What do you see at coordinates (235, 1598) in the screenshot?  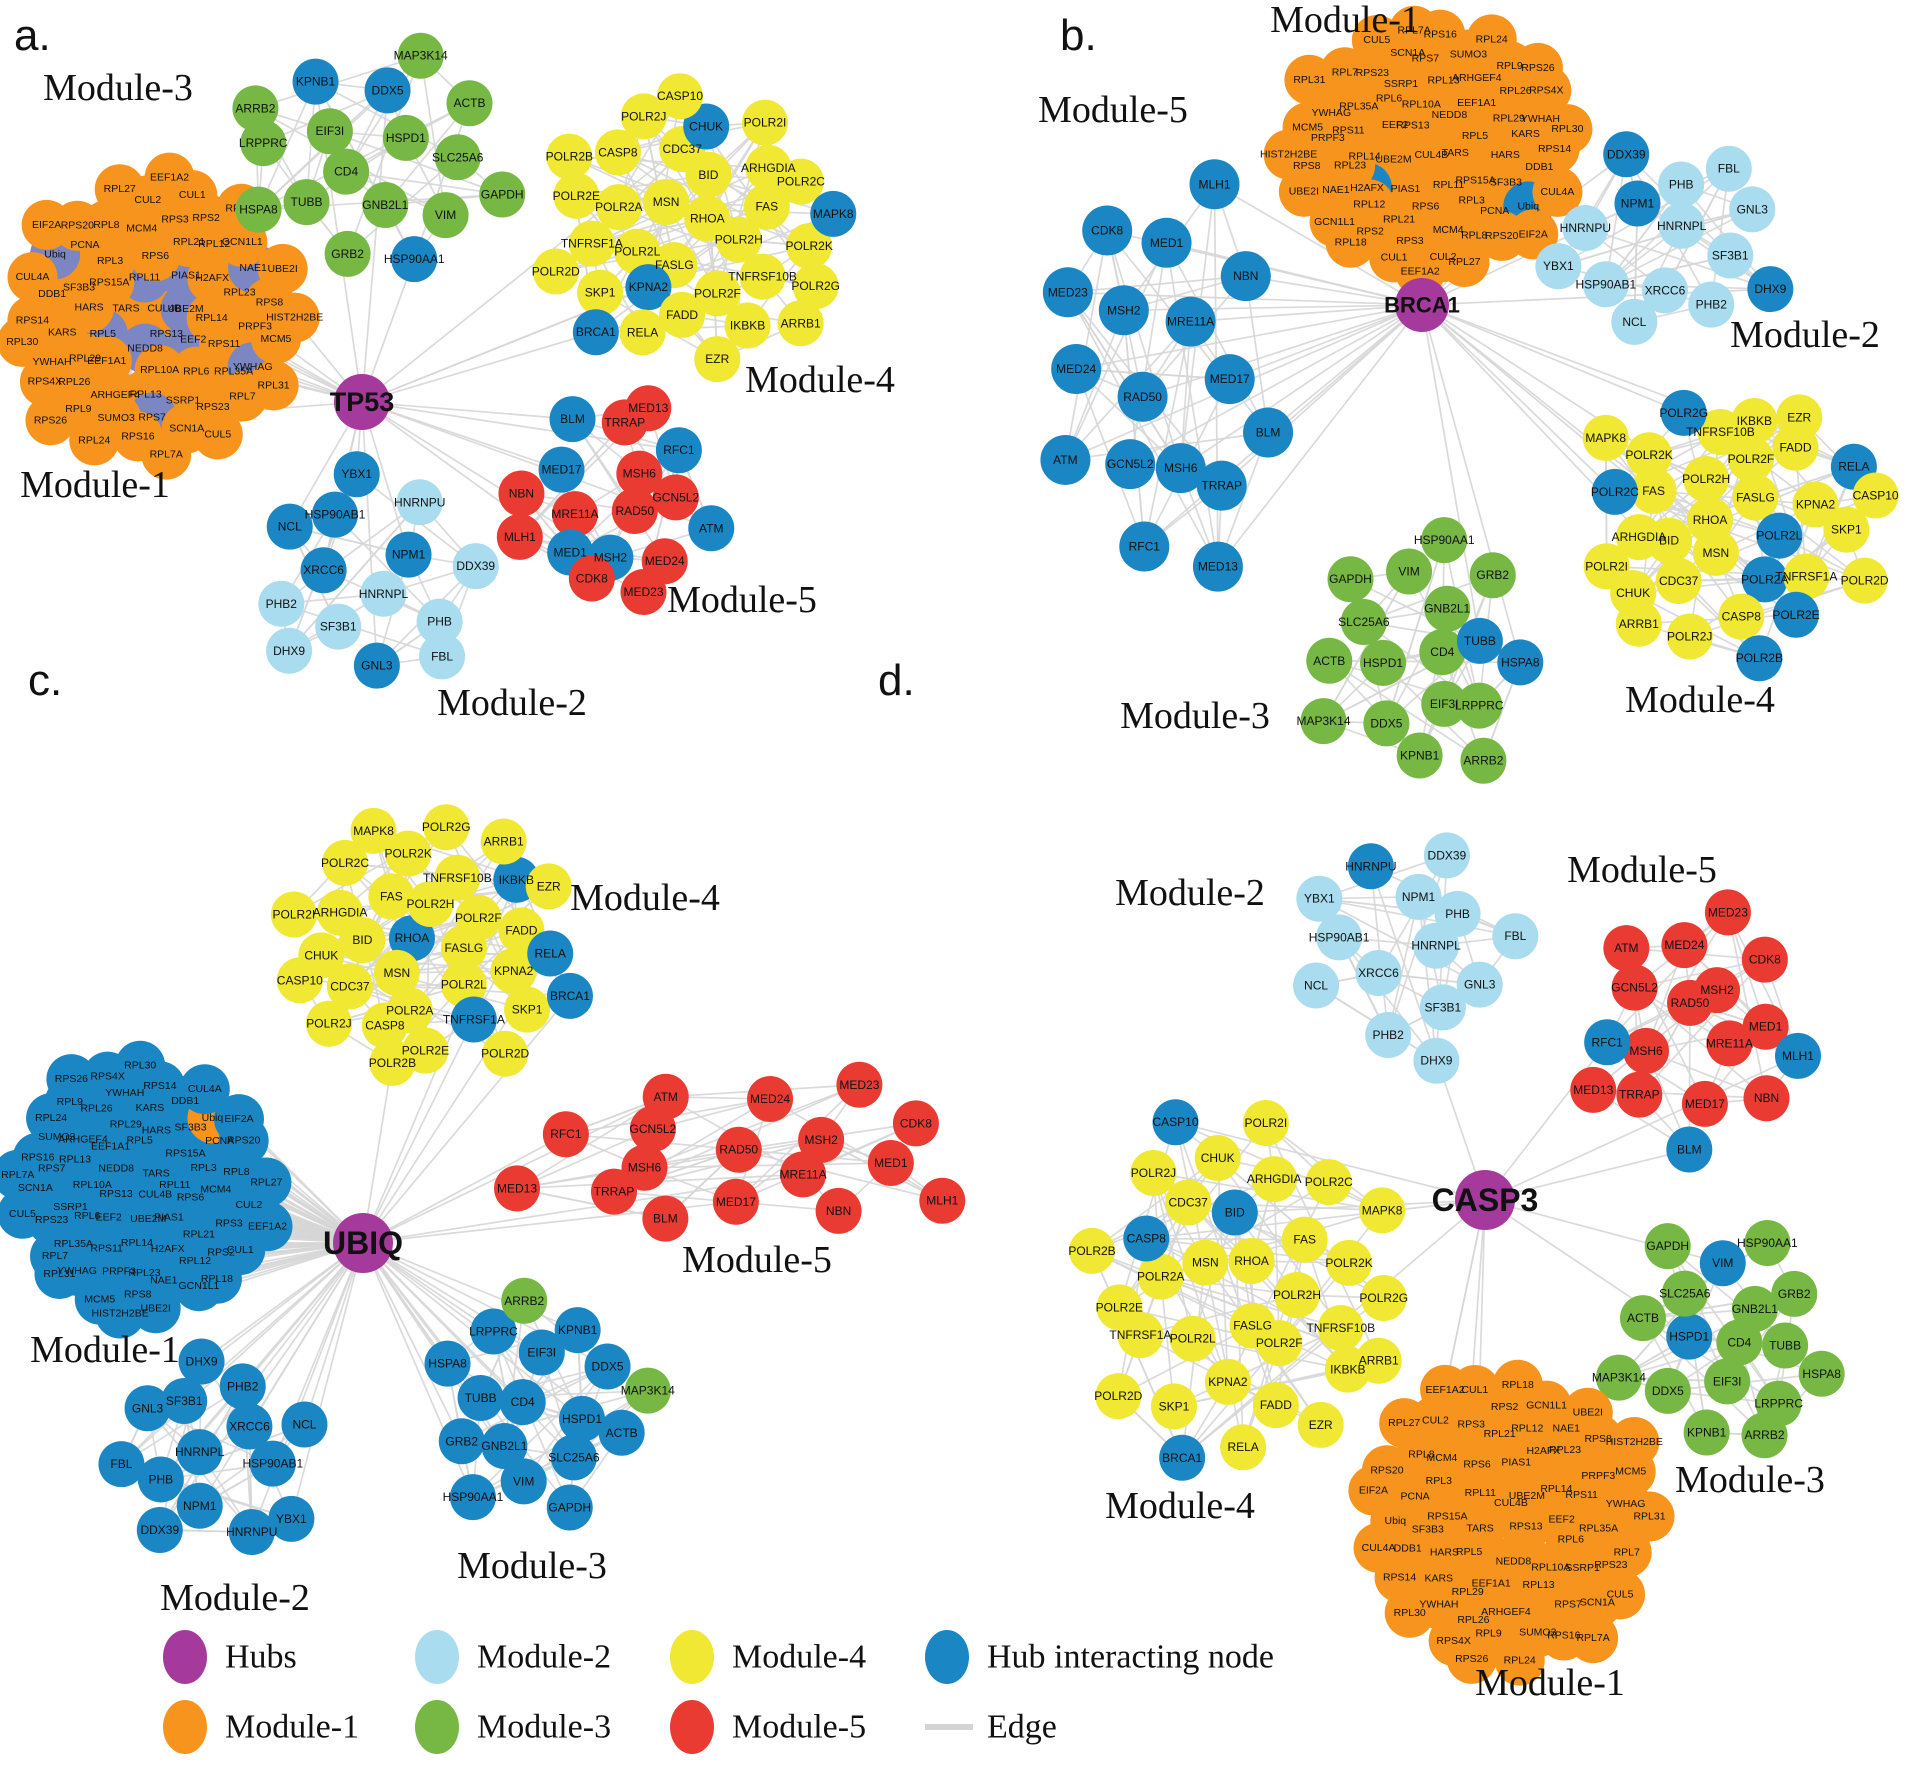 I see `module-label-c-m2: Module-2` at bounding box center [235, 1598].